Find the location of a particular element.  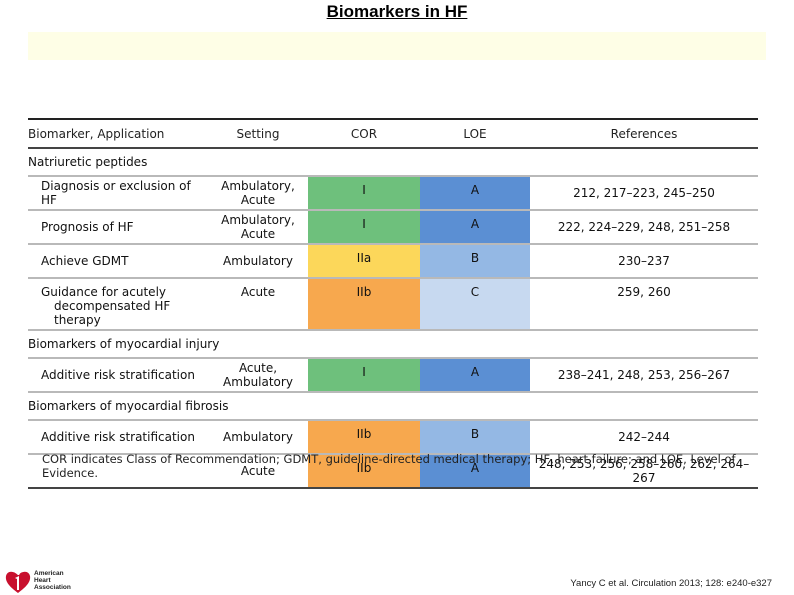

logo-line2: Heart is located at coordinates (42, 580).